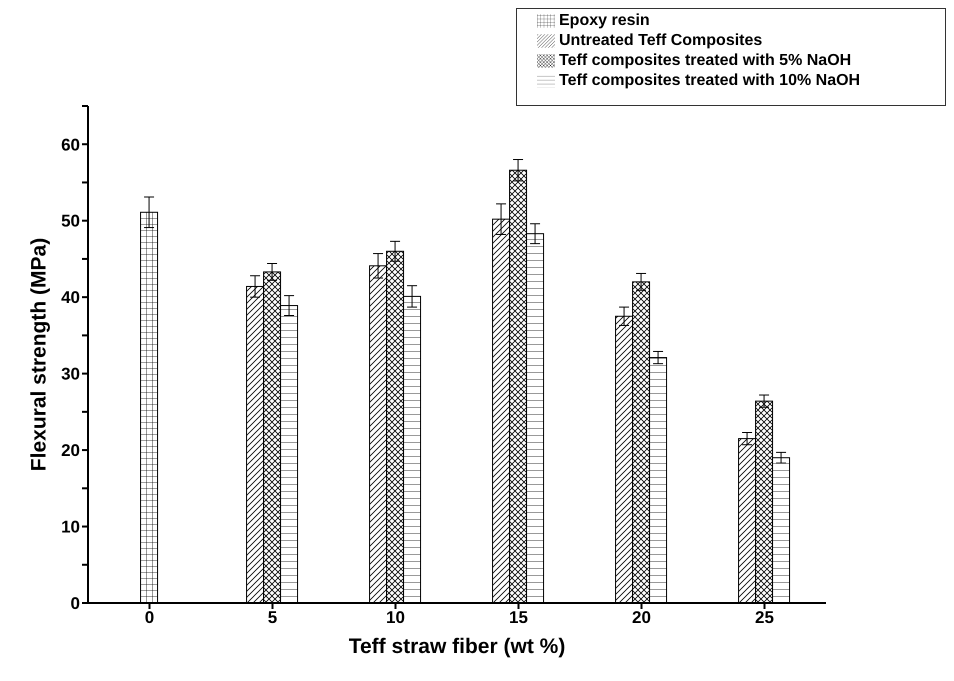 Image resolution: width=954 pixels, height=681 pixels. Describe the element at coordinates (641, 618) in the screenshot. I see `x-tick-label: 20` at that location.